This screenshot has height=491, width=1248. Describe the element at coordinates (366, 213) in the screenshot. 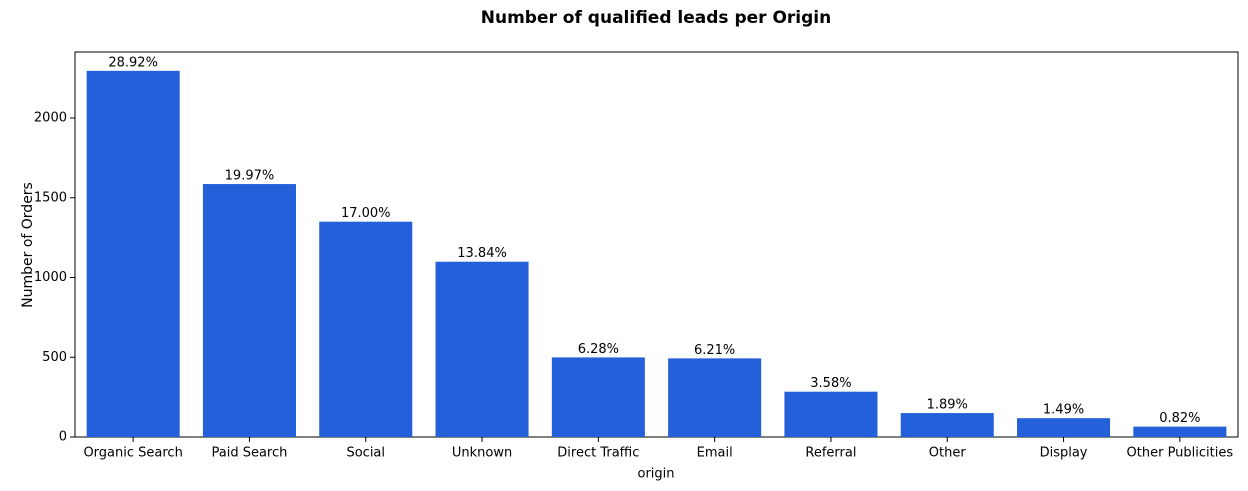

I see `bar-annotation: 17.00%` at that location.